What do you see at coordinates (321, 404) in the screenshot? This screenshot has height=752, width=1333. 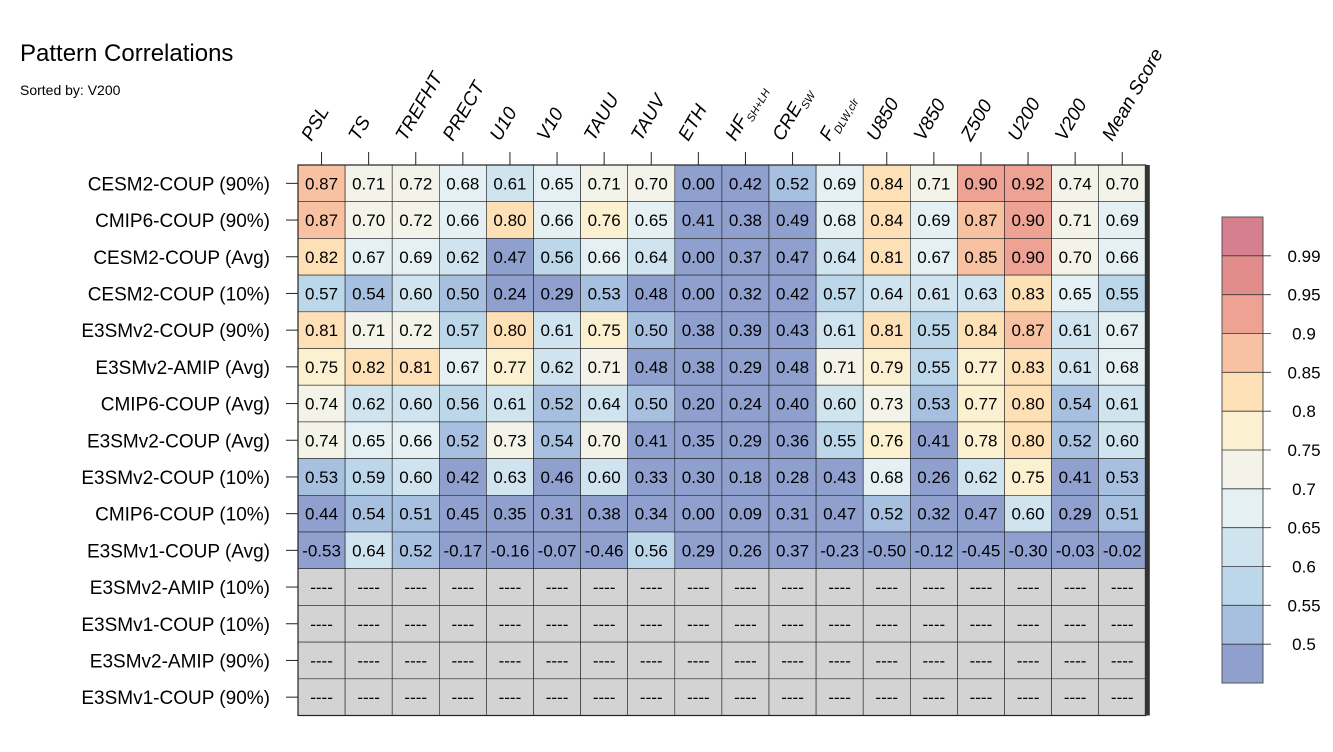 I see `cell-value-label: 0.74` at bounding box center [321, 404].